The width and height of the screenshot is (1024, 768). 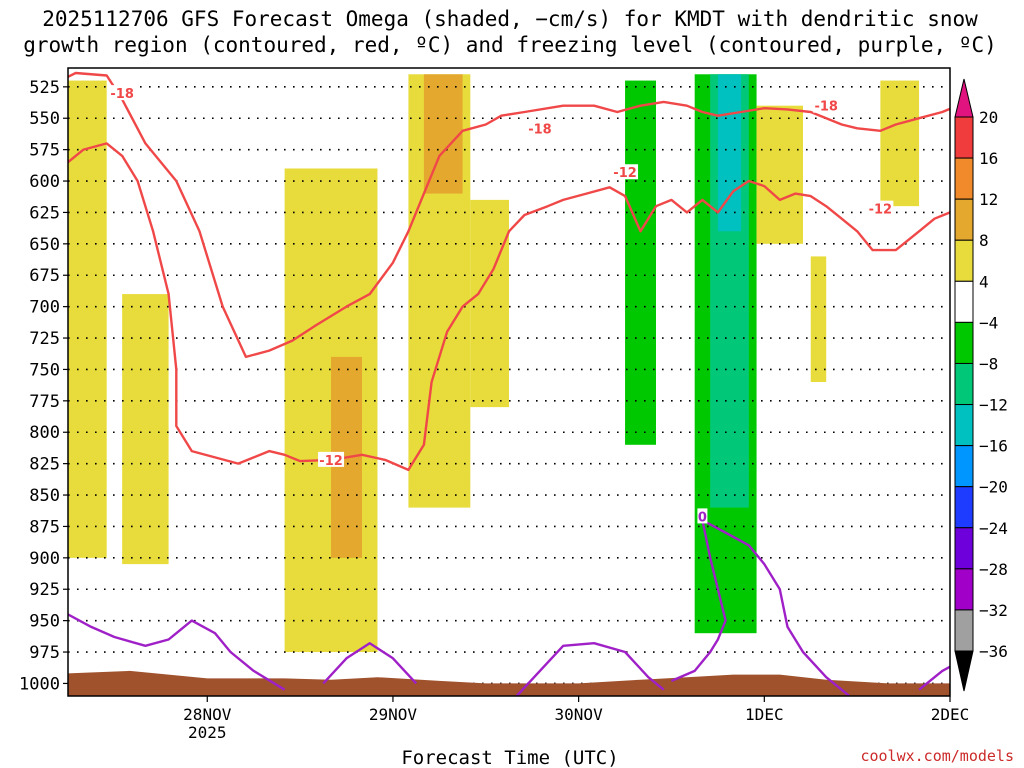 I want to click on contour-label-2: -18, so click(x=826, y=107).